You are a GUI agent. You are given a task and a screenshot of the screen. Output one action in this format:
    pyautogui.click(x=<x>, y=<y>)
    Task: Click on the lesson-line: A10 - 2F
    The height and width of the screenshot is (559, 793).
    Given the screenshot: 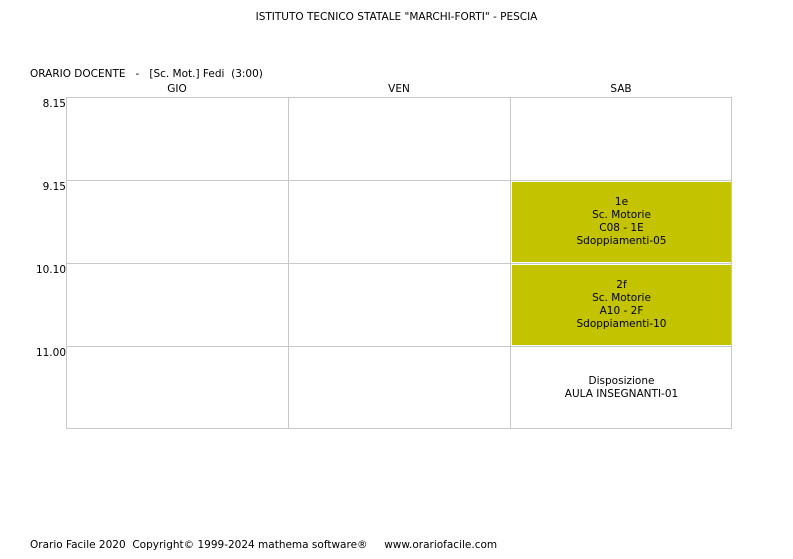 What is the action you would take?
    pyautogui.click(x=621, y=311)
    